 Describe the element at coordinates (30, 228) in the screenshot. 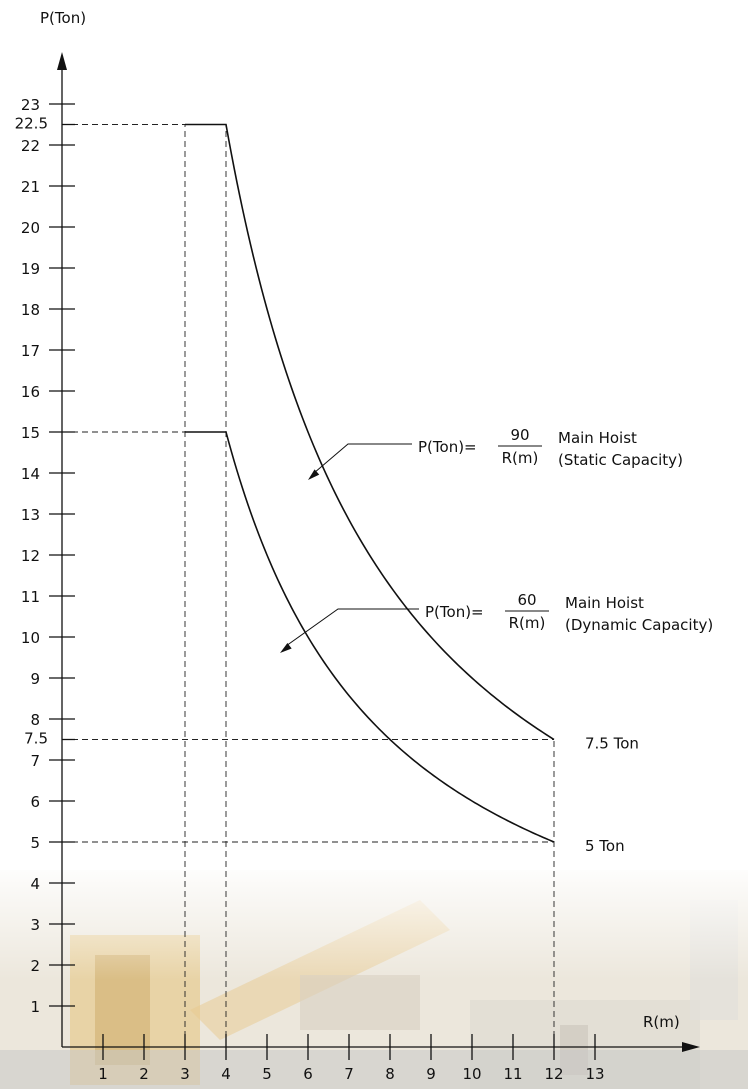

I see `y-tick-label-20: 20` at that location.